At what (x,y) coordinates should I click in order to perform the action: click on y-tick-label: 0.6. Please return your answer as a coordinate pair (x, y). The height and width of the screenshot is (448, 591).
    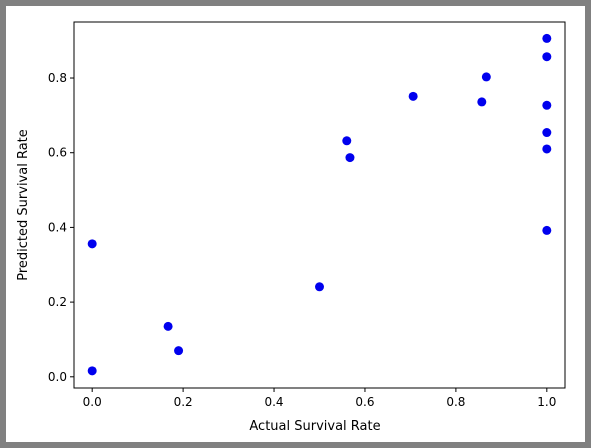
    Looking at the image, I should click on (57, 153).